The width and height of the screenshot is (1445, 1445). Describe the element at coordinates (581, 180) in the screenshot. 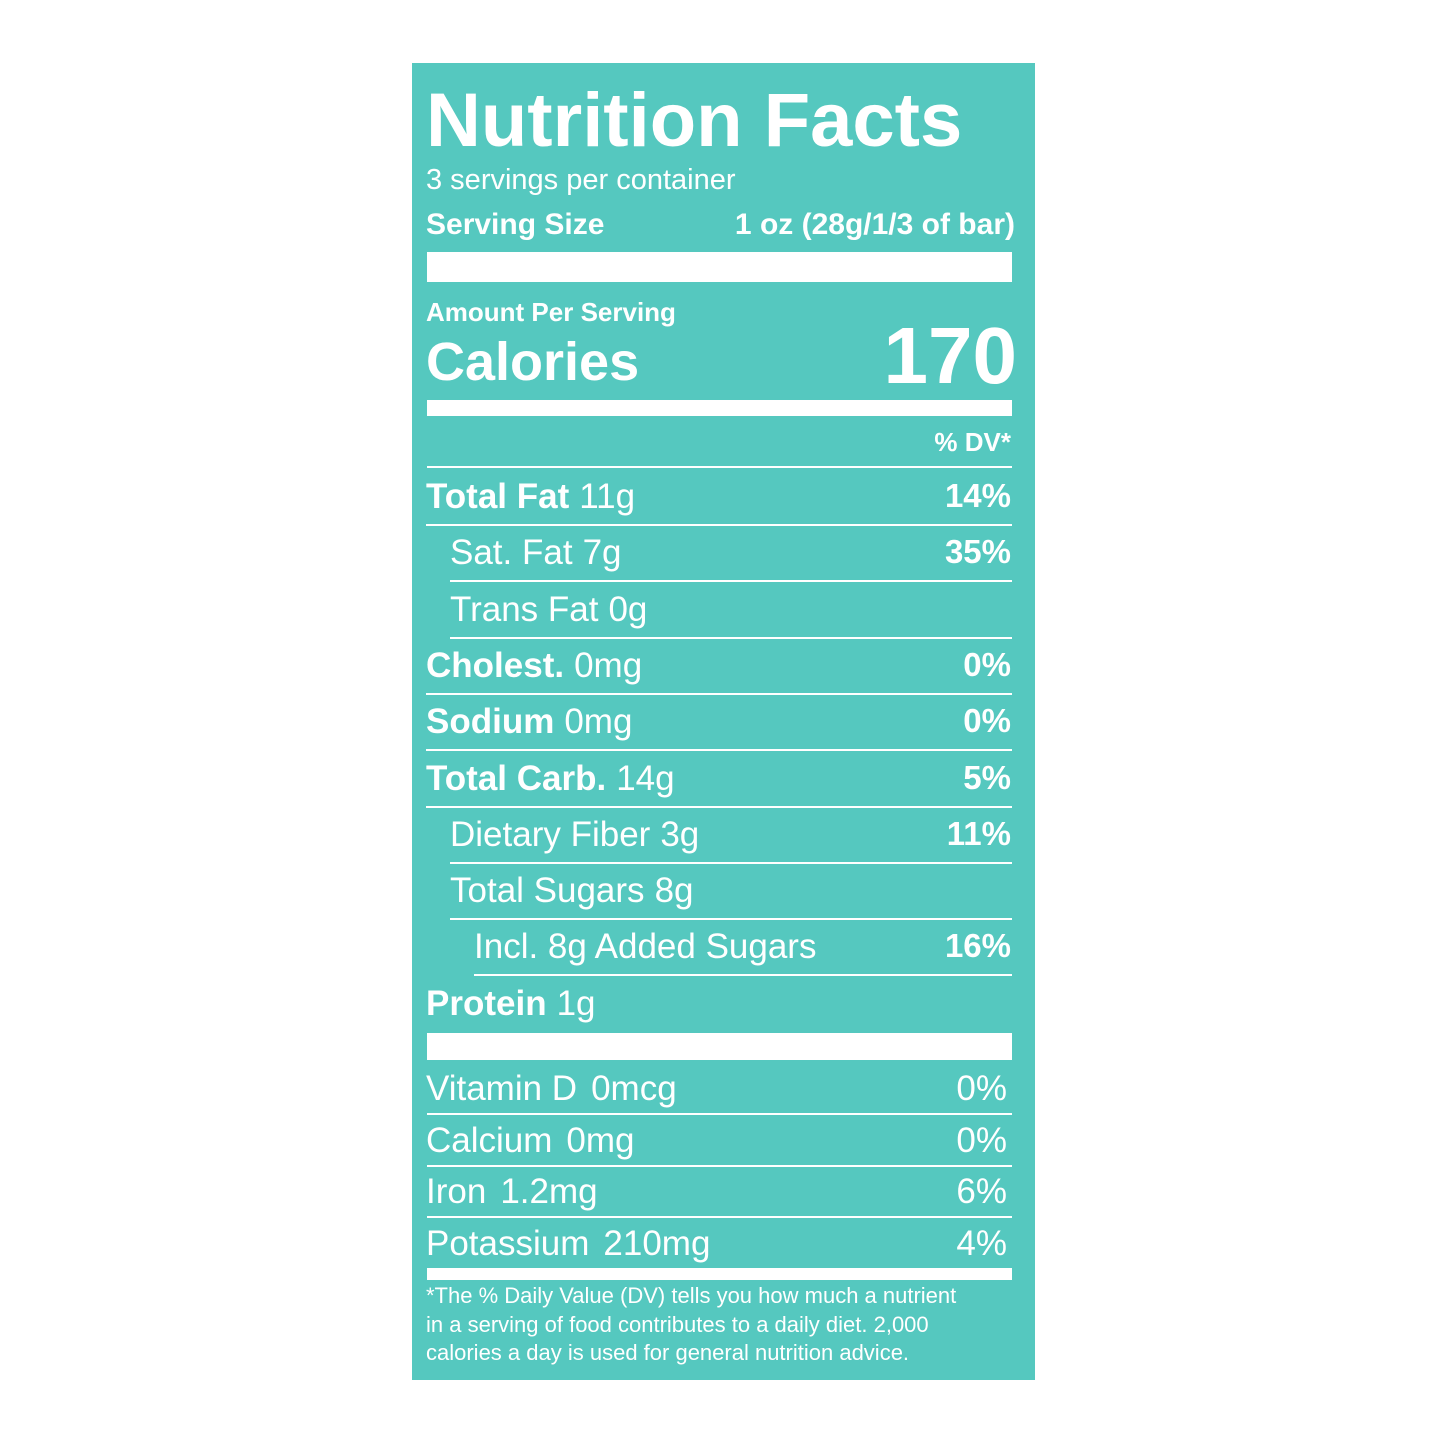

I see `servings: 3 servings per container` at that location.